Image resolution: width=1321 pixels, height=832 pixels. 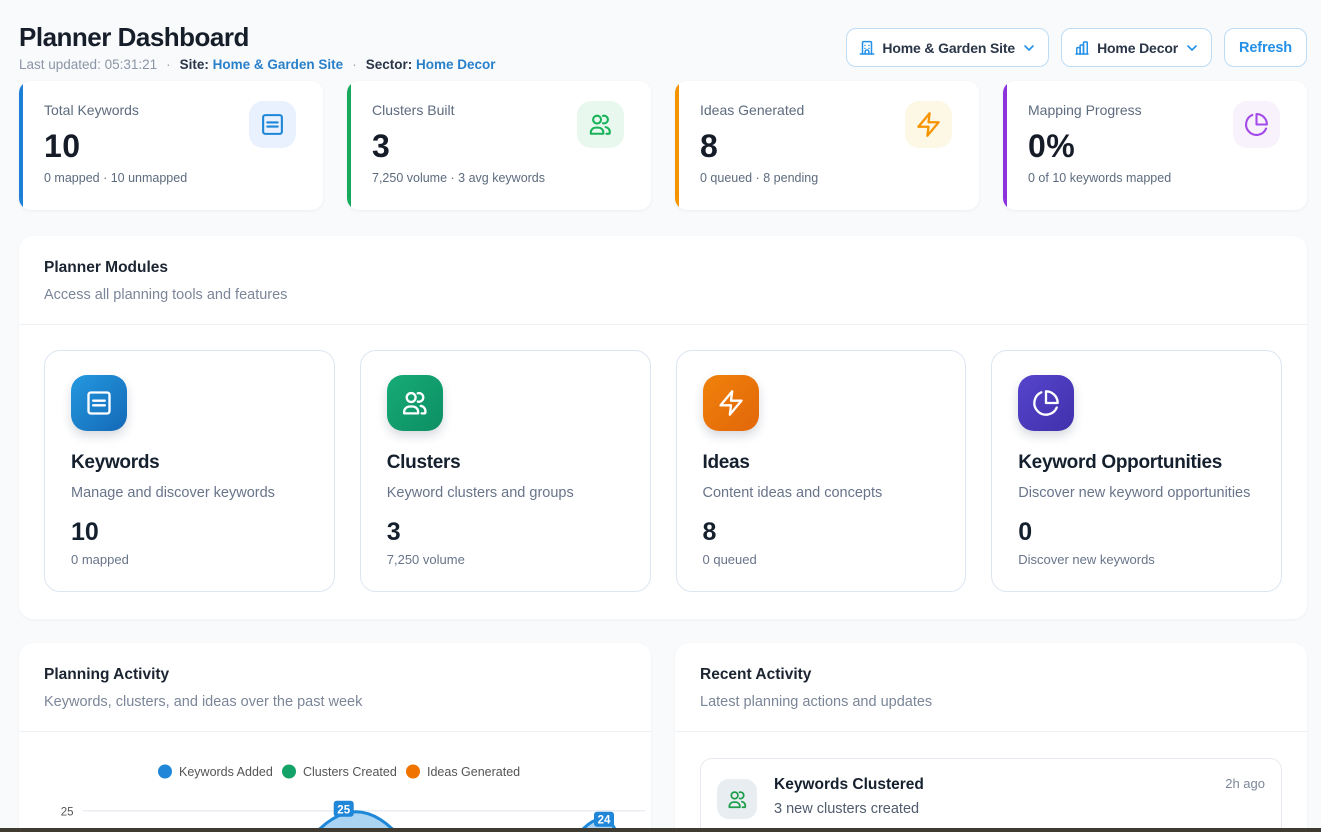 What do you see at coordinates (350, 772) in the screenshot?
I see `svg-text: Clusters Created` at bounding box center [350, 772].